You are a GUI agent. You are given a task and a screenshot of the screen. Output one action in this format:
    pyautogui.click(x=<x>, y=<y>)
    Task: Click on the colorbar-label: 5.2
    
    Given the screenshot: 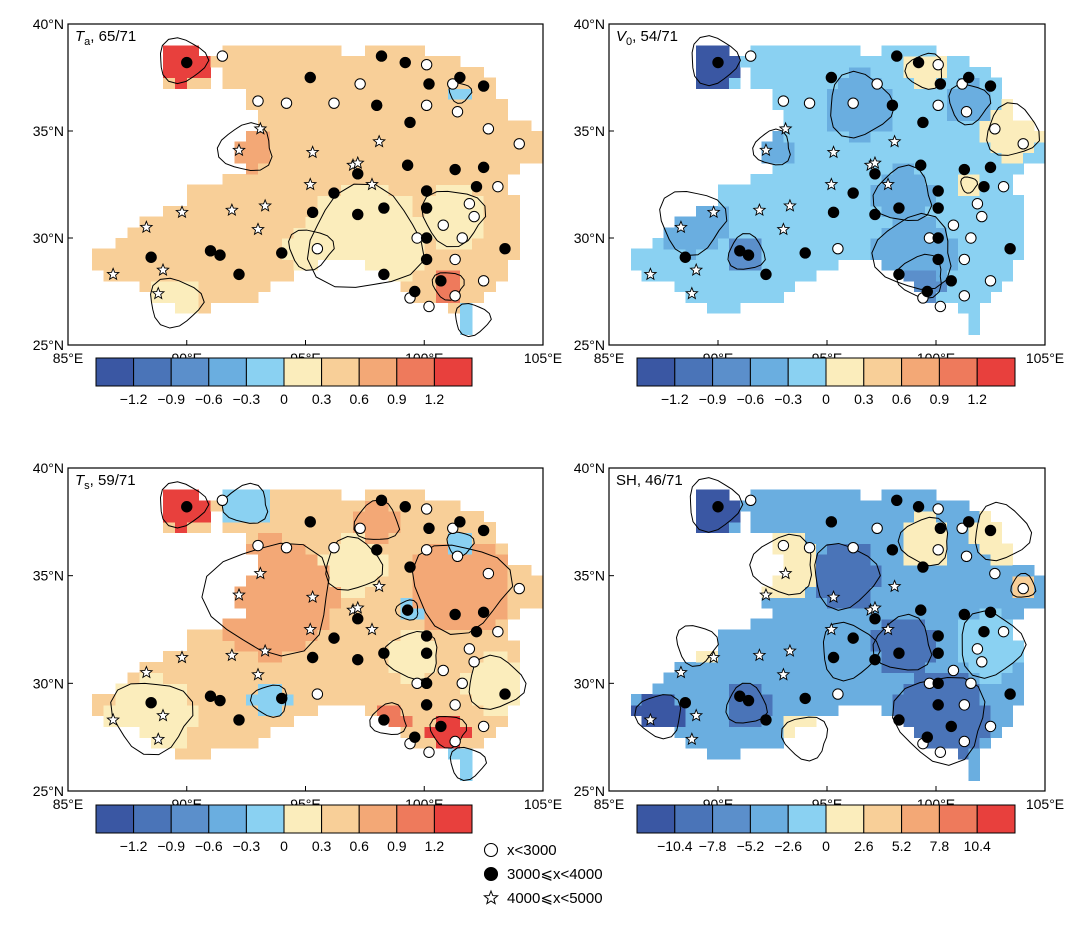 What is the action you would take?
    pyautogui.click(x=902, y=846)
    